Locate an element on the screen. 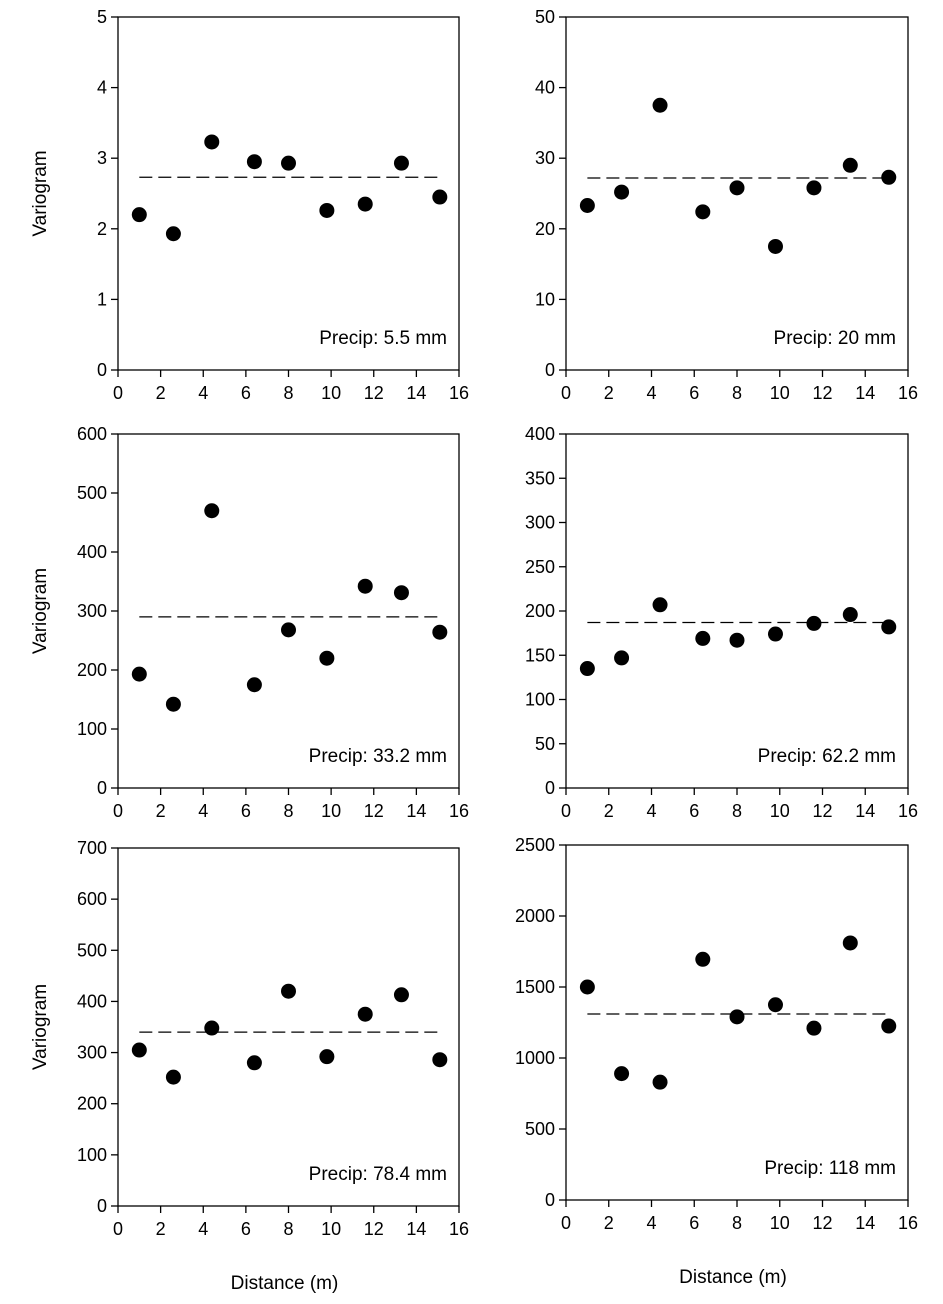 The width and height of the screenshot is (943, 1304). y-tick-label: 4 is located at coordinates (102, 88).